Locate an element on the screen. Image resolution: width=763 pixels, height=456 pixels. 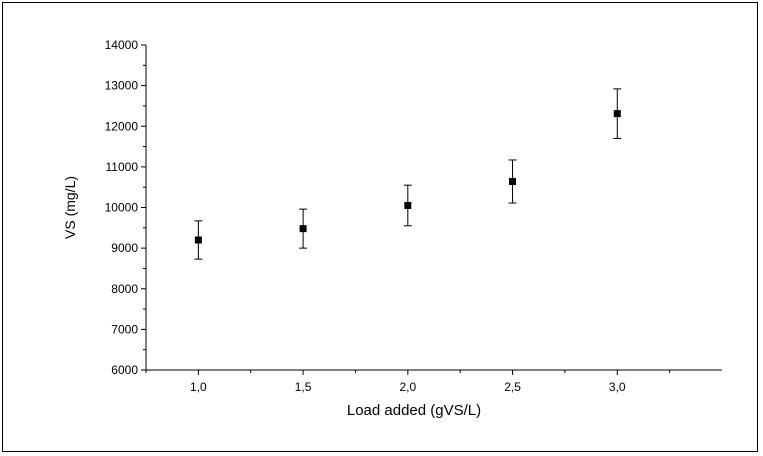
y-minor-ticks is located at coordinates (144, 207).